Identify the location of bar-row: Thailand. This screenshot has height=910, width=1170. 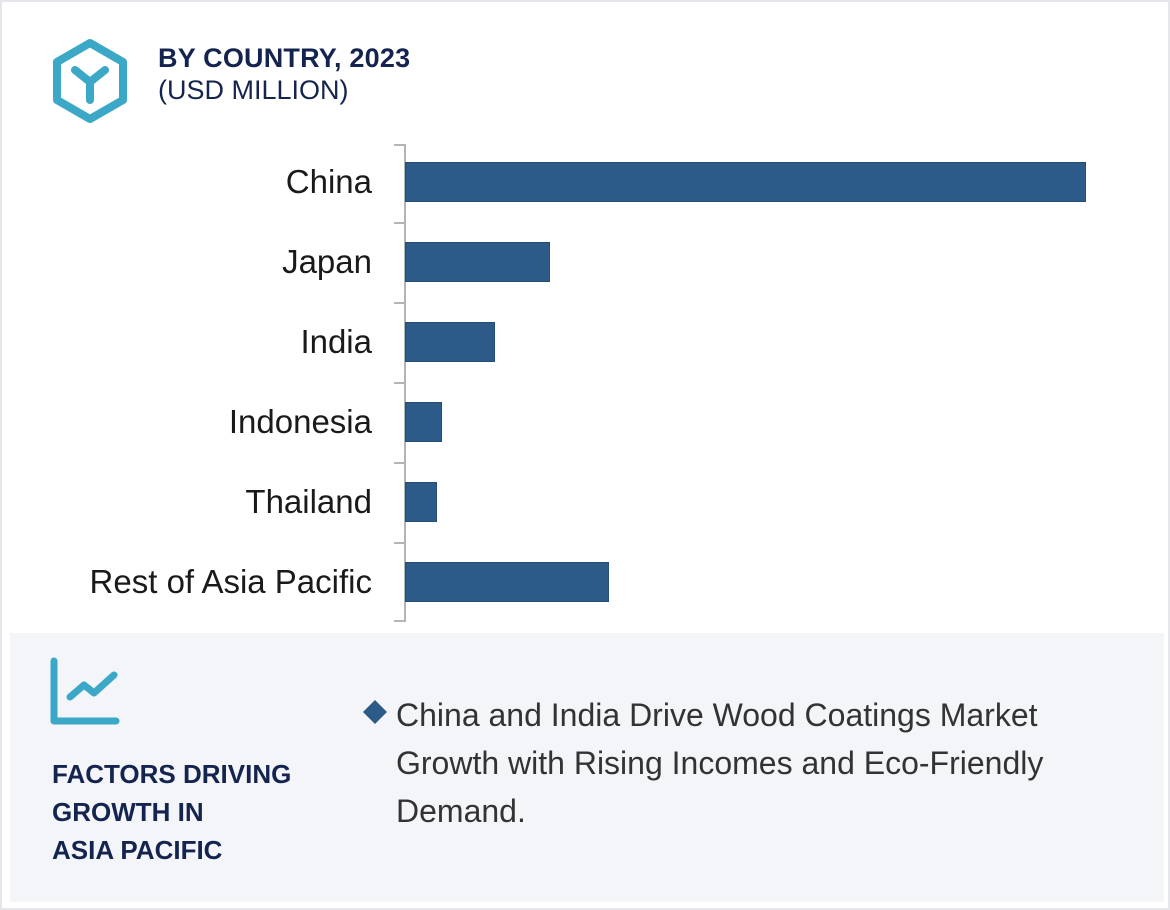
(586, 502).